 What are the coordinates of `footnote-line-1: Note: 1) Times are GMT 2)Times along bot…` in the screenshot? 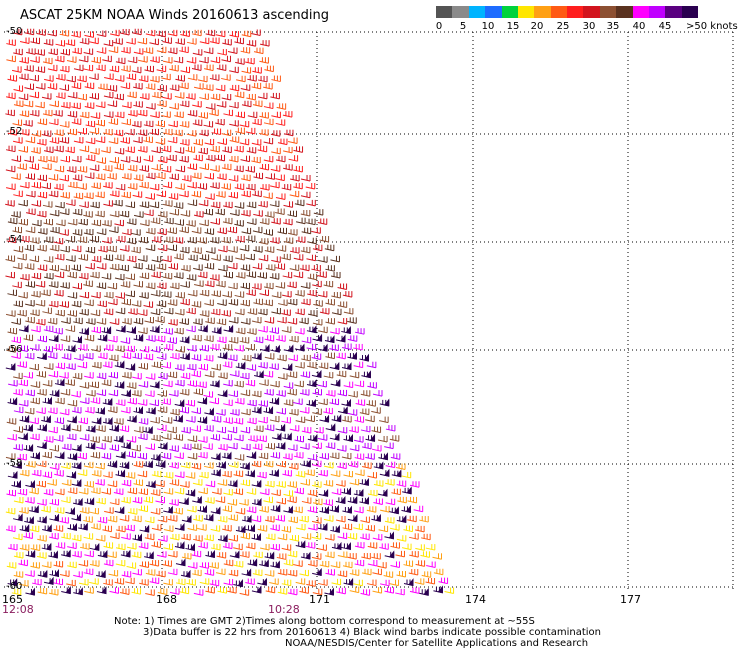 It's located at (357, 621).